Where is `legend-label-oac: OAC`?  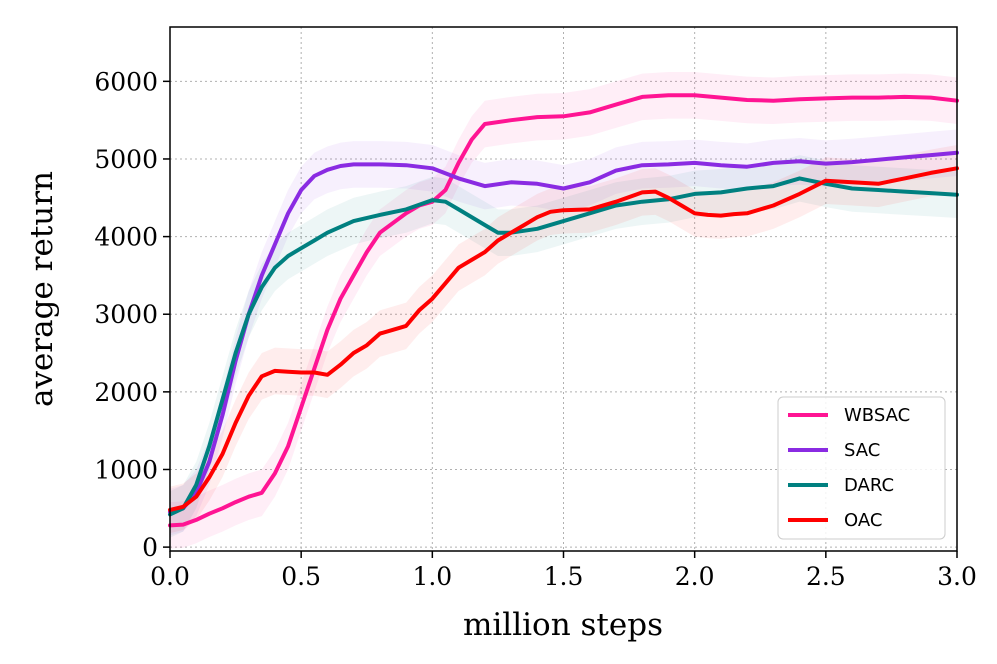
legend-label-oac: OAC is located at coordinates (863, 520).